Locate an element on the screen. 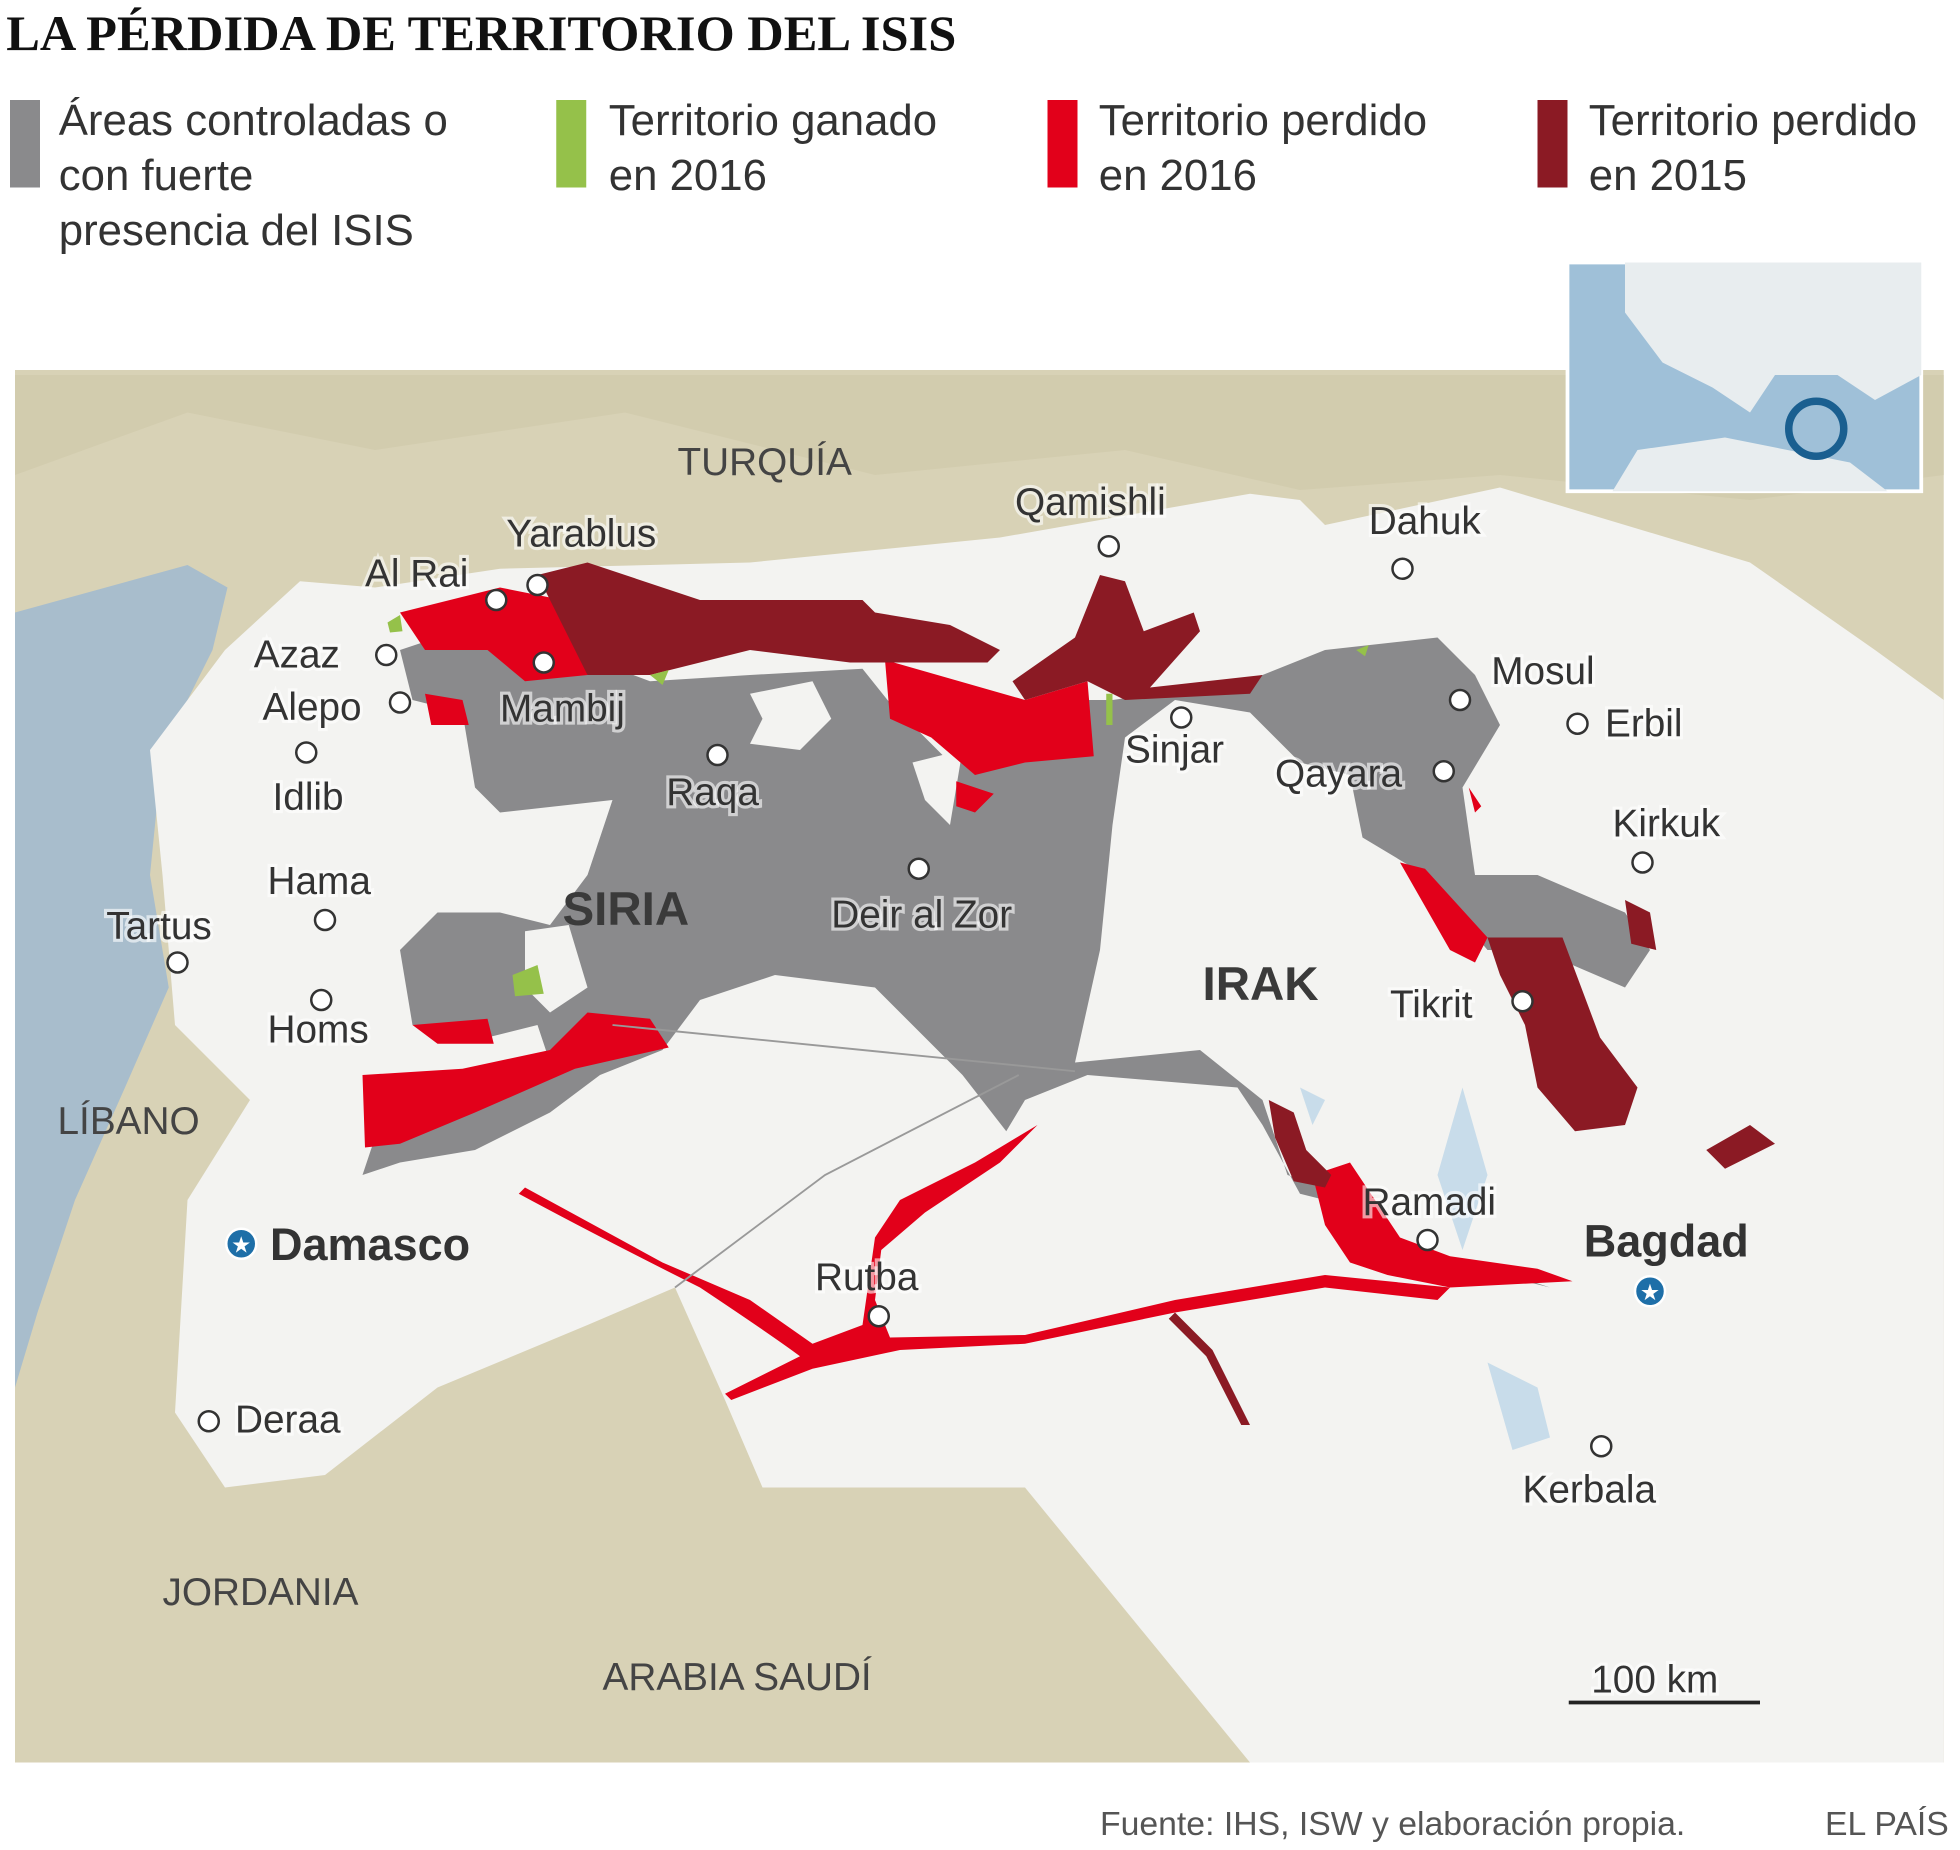  source-credit: Fuente: IHS, ISW y elaboración propia. is located at coordinates (1392, 1824).